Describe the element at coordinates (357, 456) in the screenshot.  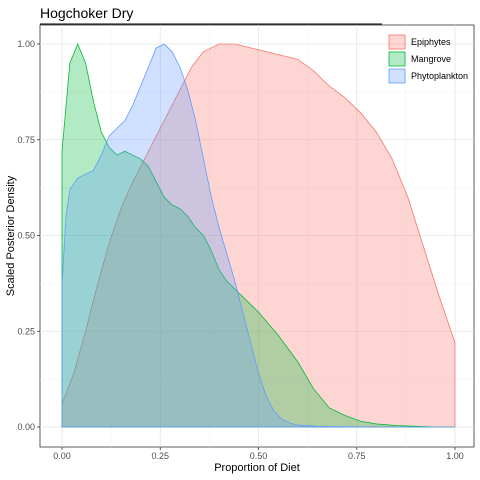
I see `x-tick-label: 0.75` at that location.